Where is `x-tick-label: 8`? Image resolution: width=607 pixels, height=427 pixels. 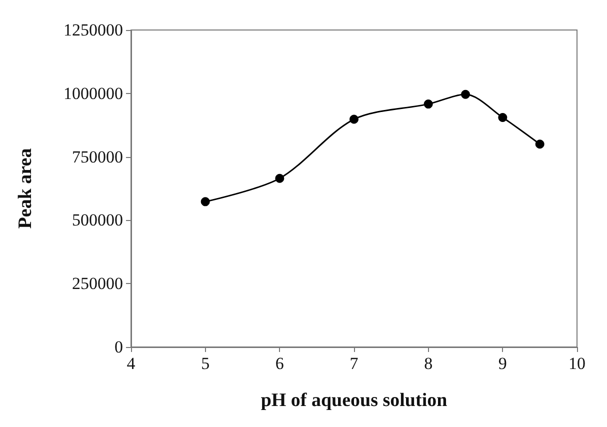 x-tick-label: 8 is located at coordinates (428, 363).